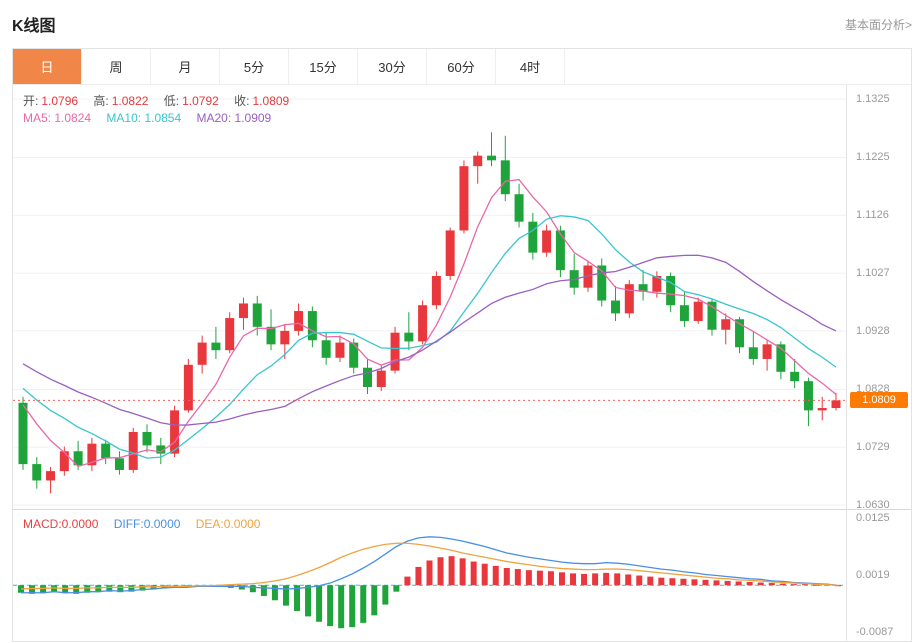 The height and width of the screenshot is (643, 924). What do you see at coordinates (873, 518) in the screenshot?
I see `macd-axis-label: 0.0125` at bounding box center [873, 518].